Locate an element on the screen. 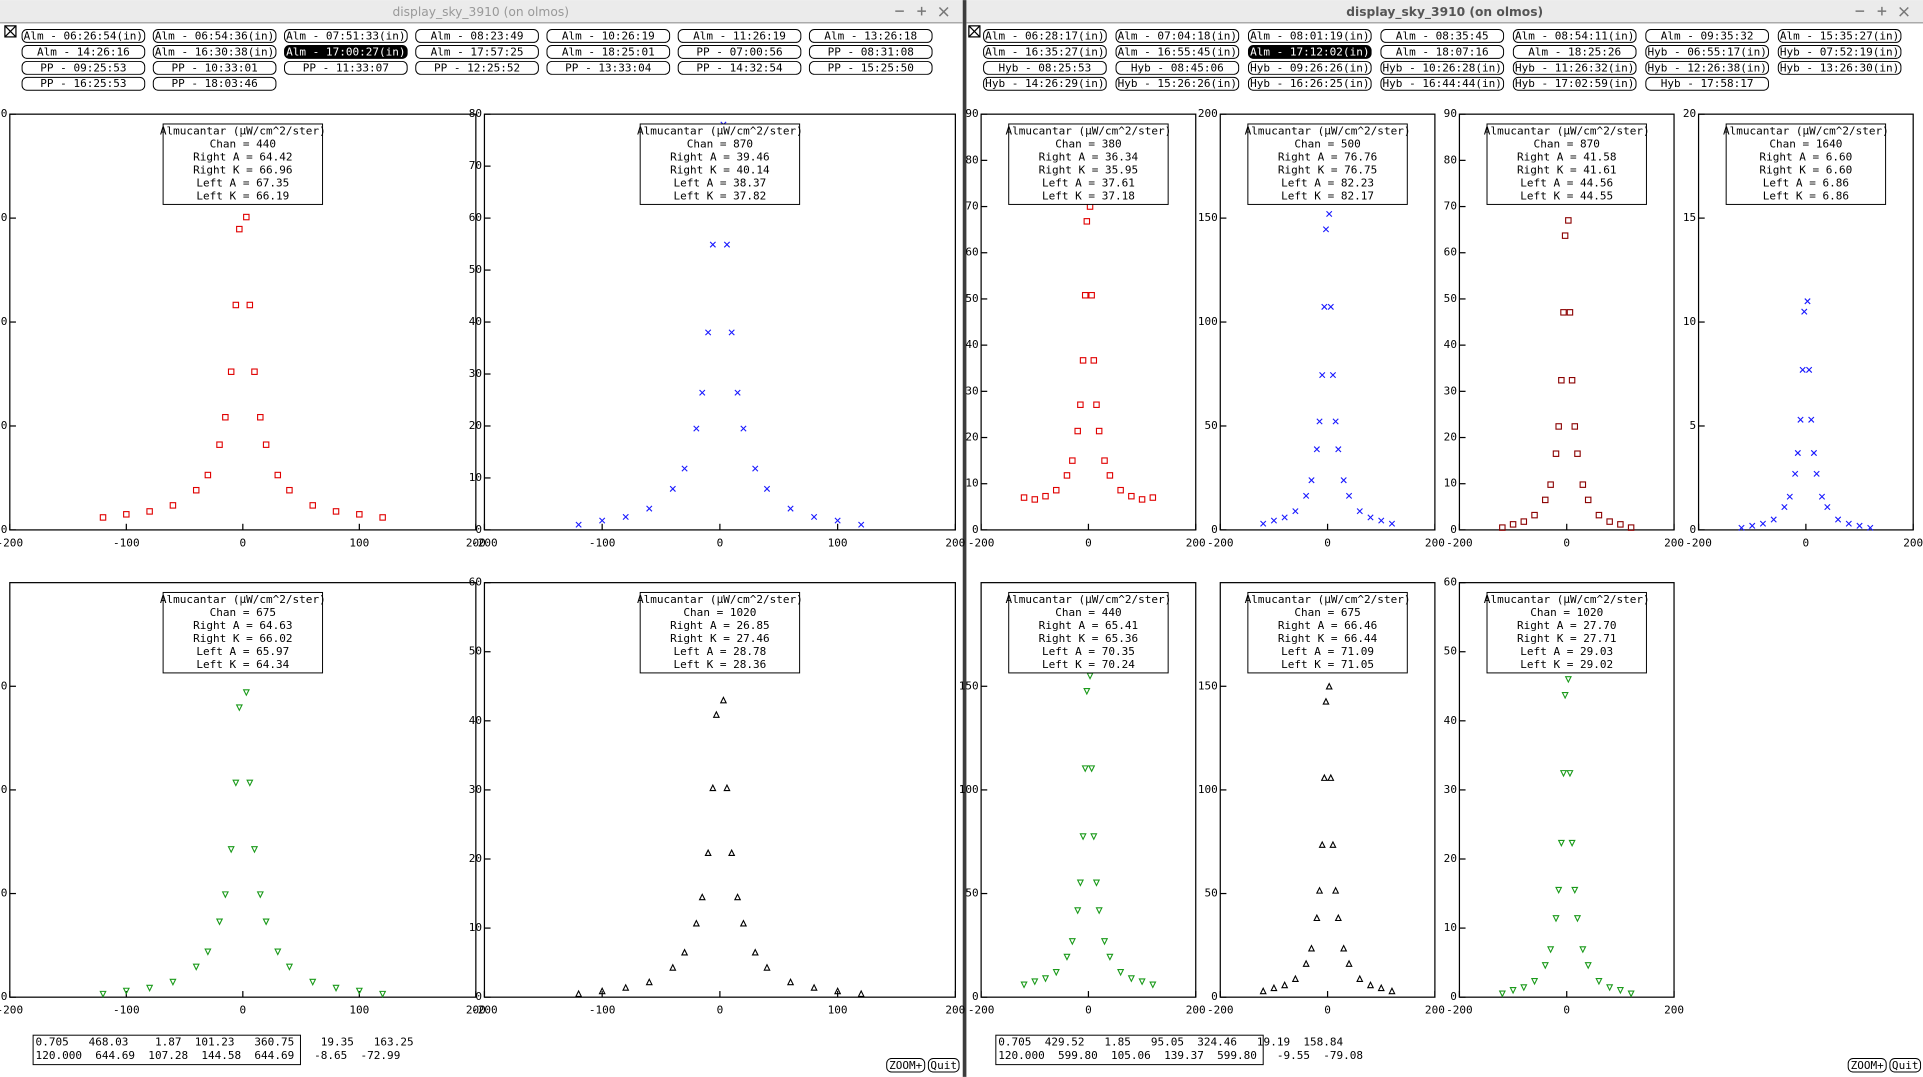 The width and height of the screenshot is (1923, 1077). time-button-label: Alm - 06:54:36(in) is located at coordinates (214, 35).